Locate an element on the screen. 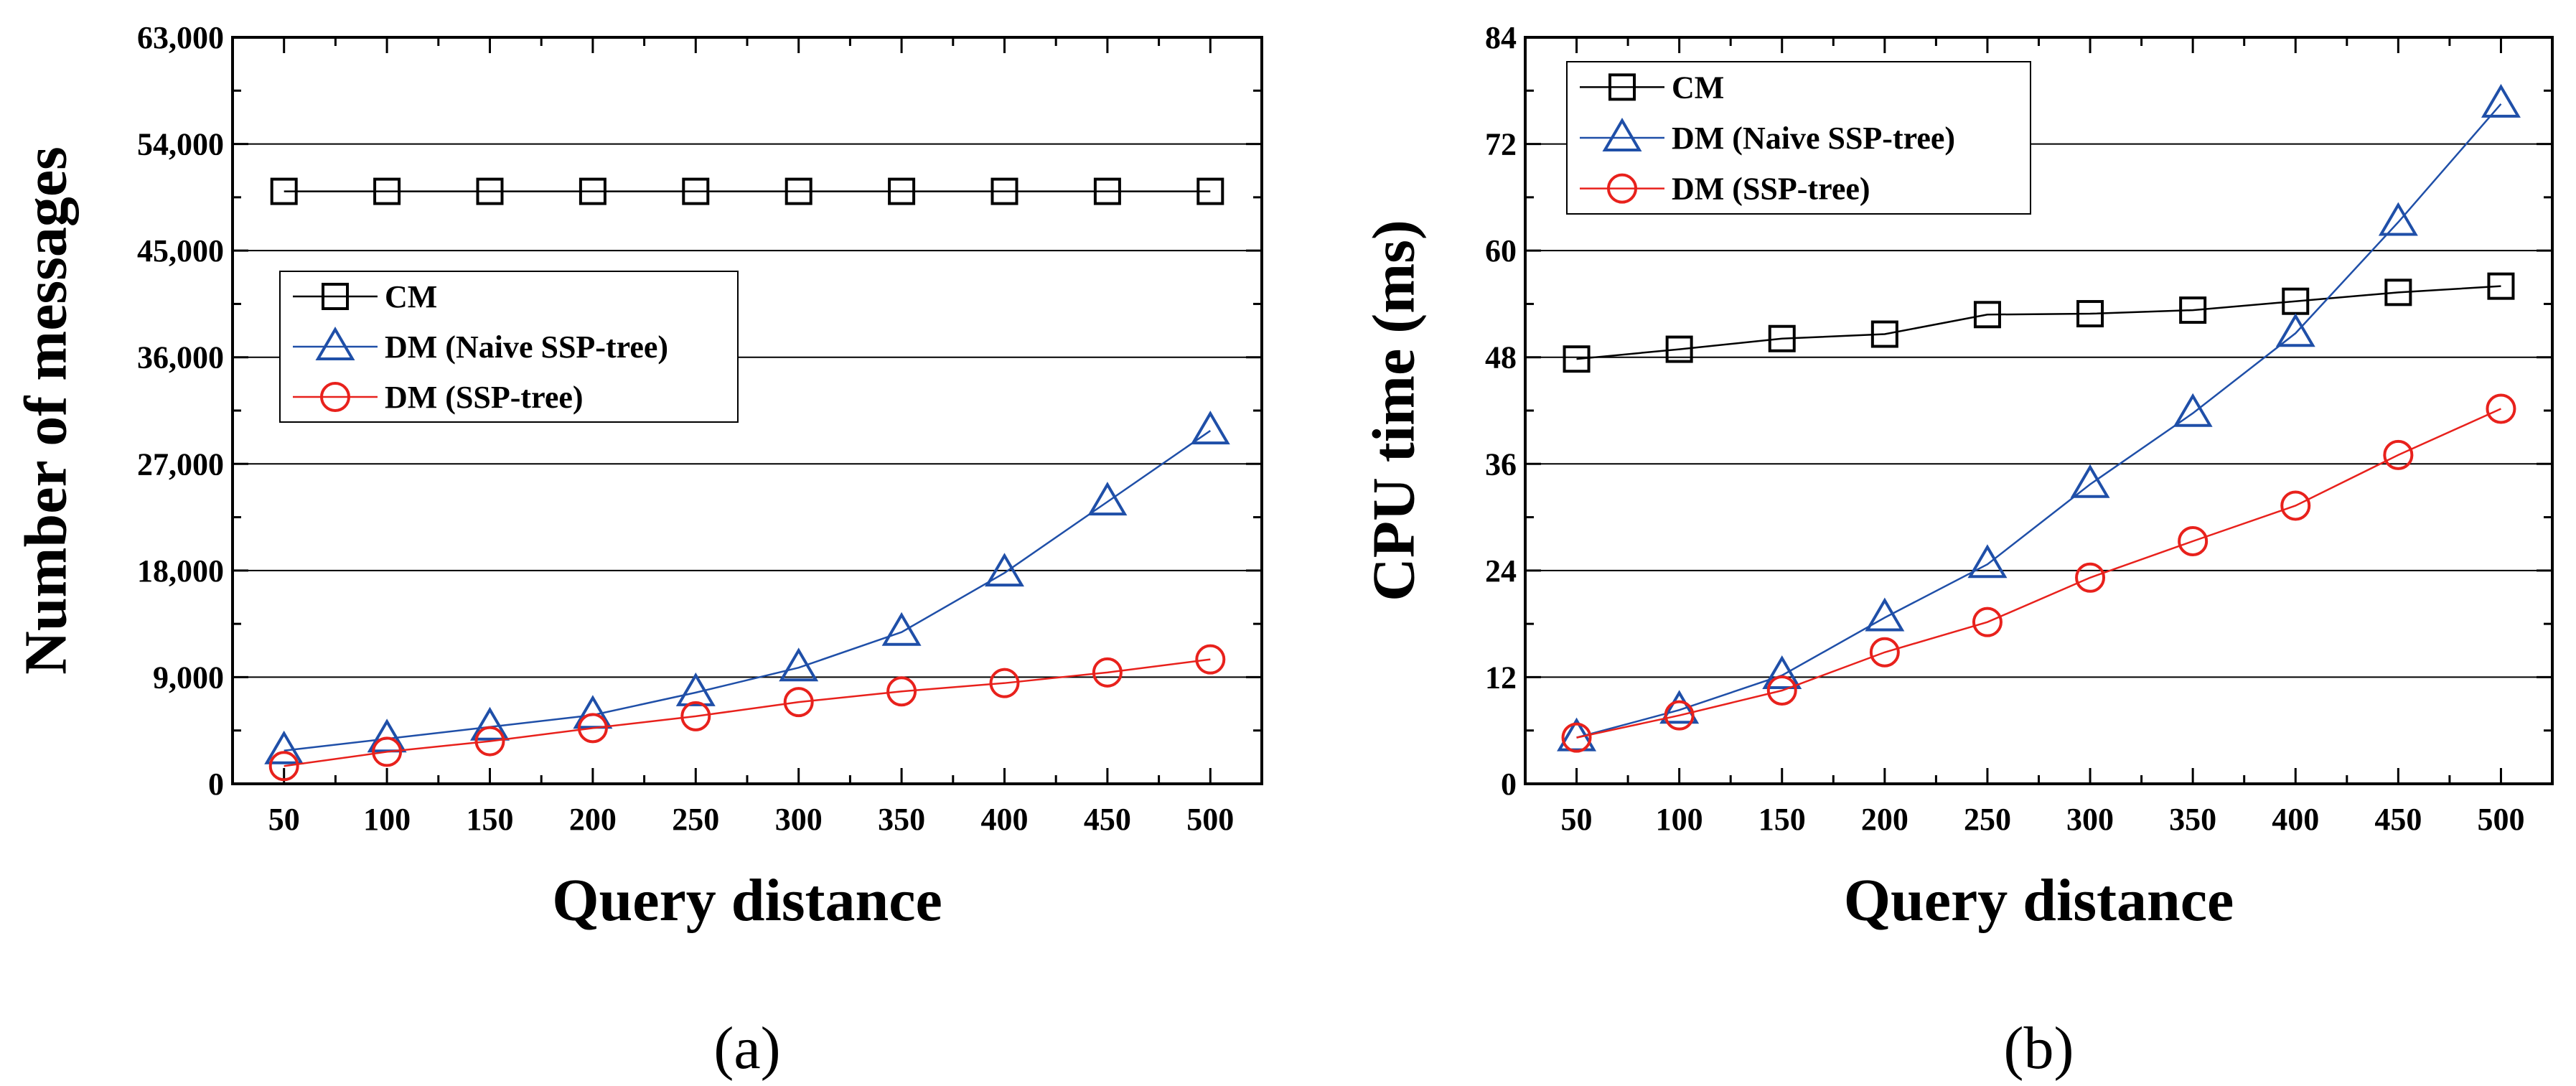 The width and height of the screenshot is (2576, 1086). y-tick-label: 84 is located at coordinates (1501, 38).